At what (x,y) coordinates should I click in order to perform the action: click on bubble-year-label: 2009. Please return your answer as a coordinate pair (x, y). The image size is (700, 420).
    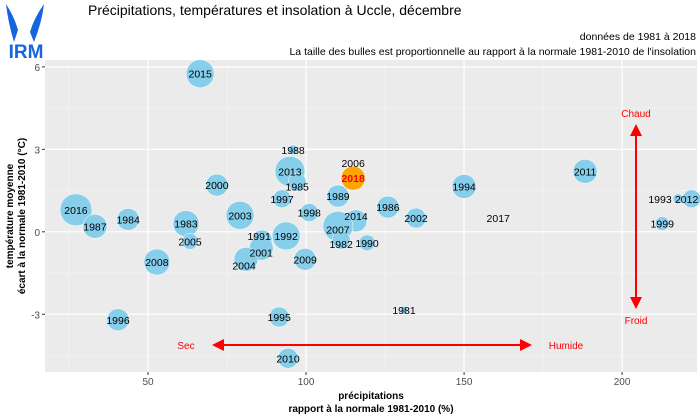
    Looking at the image, I should click on (305, 260).